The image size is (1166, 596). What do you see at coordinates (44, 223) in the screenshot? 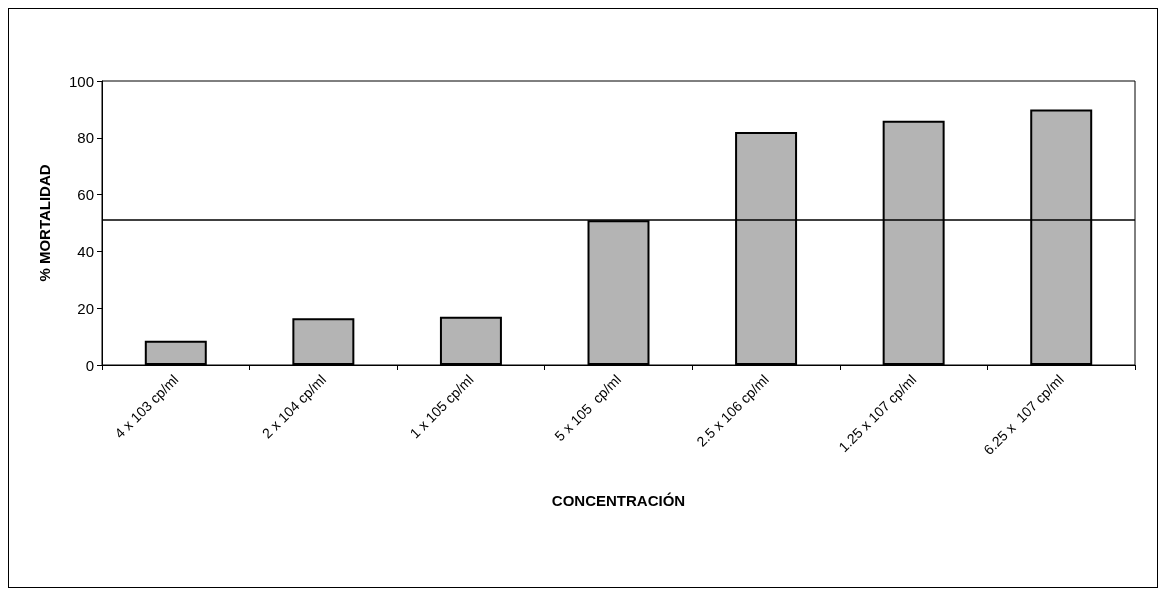
I see `y-axis-title: % MORTALIDAD` at bounding box center [44, 223].